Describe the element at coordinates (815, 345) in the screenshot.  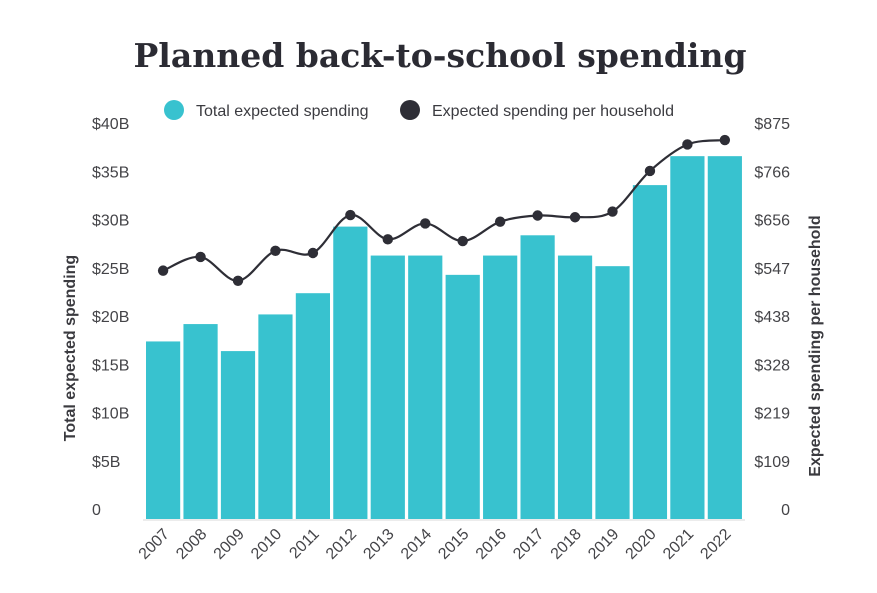
I see `right-axis-label: Expected spending per household` at that location.